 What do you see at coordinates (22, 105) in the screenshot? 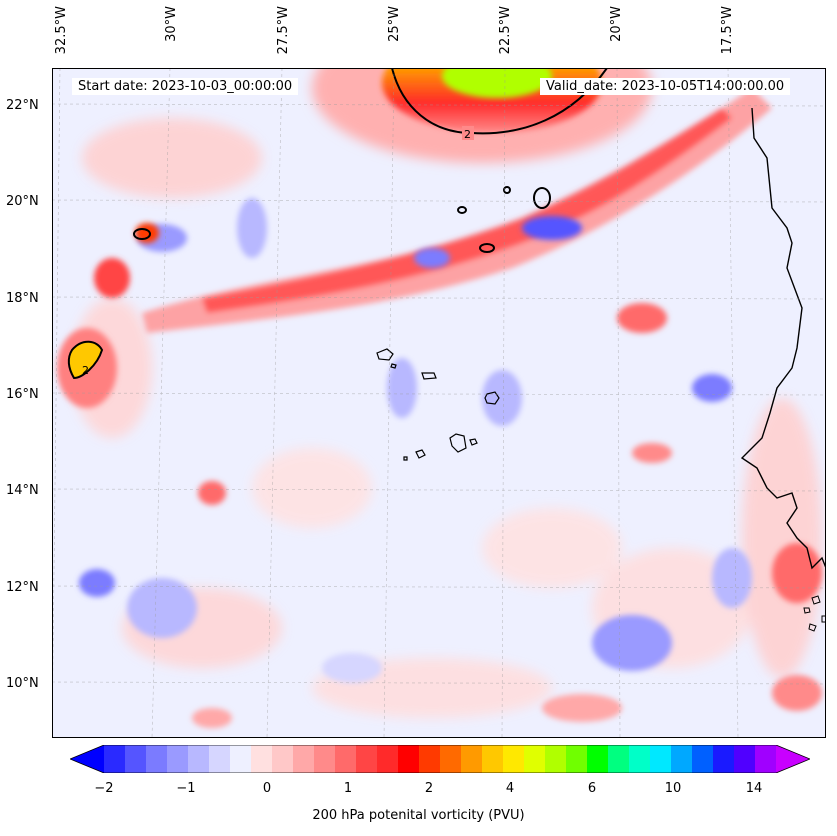
I see `lat-label-22n: 22°N` at bounding box center [22, 105].